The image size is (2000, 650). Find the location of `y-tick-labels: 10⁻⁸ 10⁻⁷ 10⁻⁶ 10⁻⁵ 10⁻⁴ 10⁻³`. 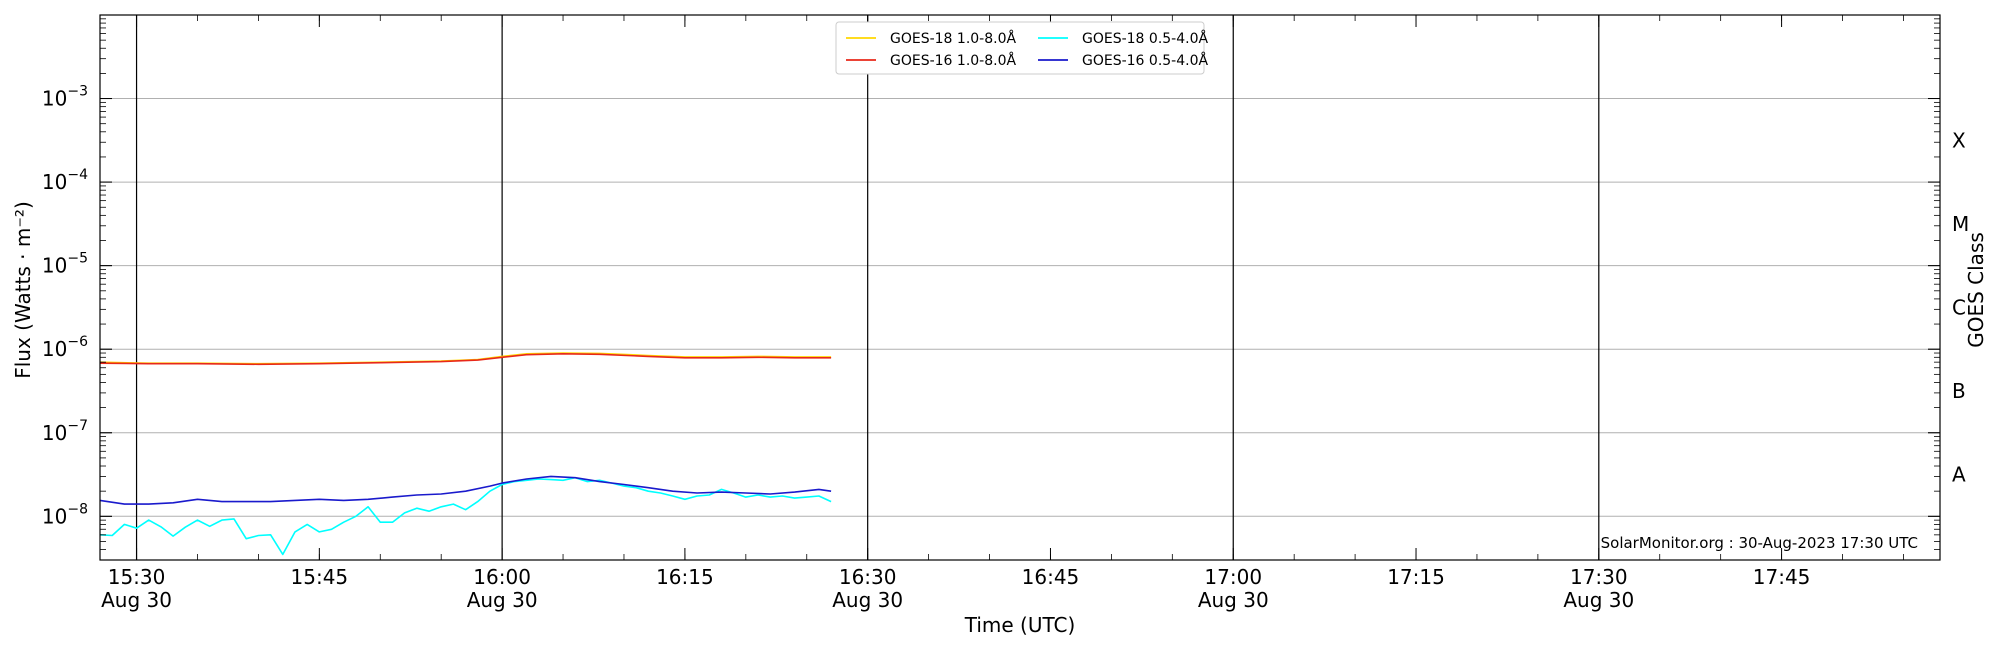

y-tick-labels: 10⁻⁸ 10⁻⁷ 10⁻⁶ 10⁻⁵ 10⁻⁴ 10⁻³ is located at coordinates (65, 306).